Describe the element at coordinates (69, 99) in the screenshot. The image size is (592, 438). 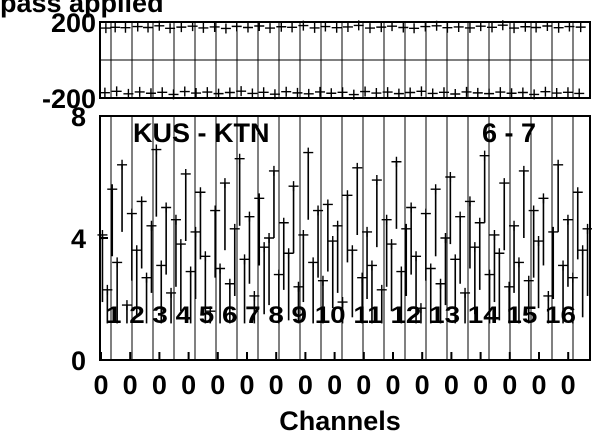
I see `phase-y-tick-label: -200` at that location.